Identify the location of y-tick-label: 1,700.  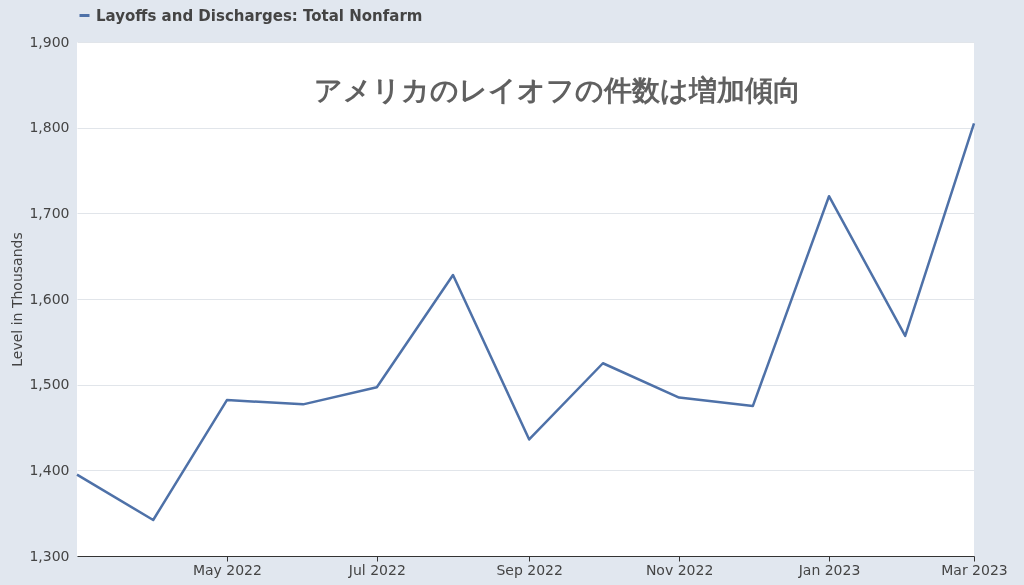
(49, 212).